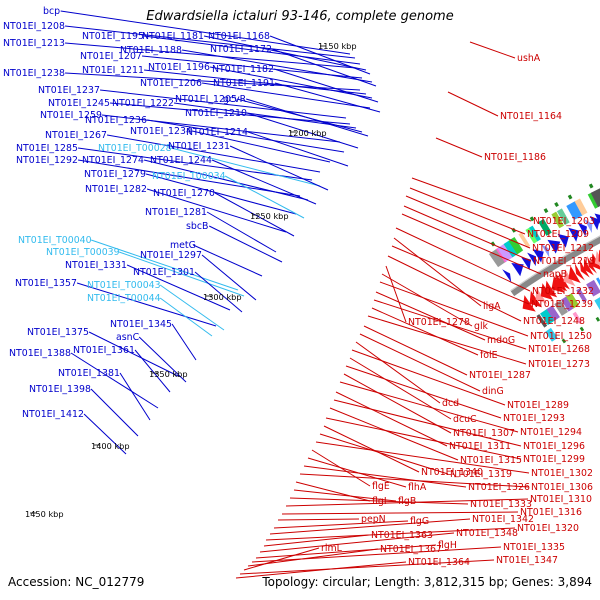  Describe the element at coordinates (492, 306) in the screenshot. I see `right-gene-label: ligA` at that location.